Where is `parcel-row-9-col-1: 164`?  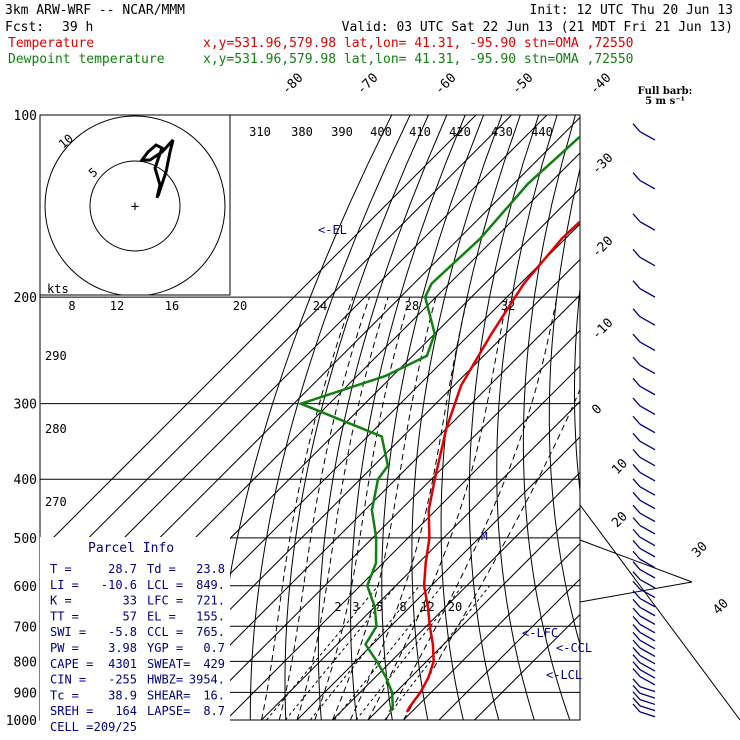
parcel-row-9-col-1: 164 is located at coordinates (126, 711).